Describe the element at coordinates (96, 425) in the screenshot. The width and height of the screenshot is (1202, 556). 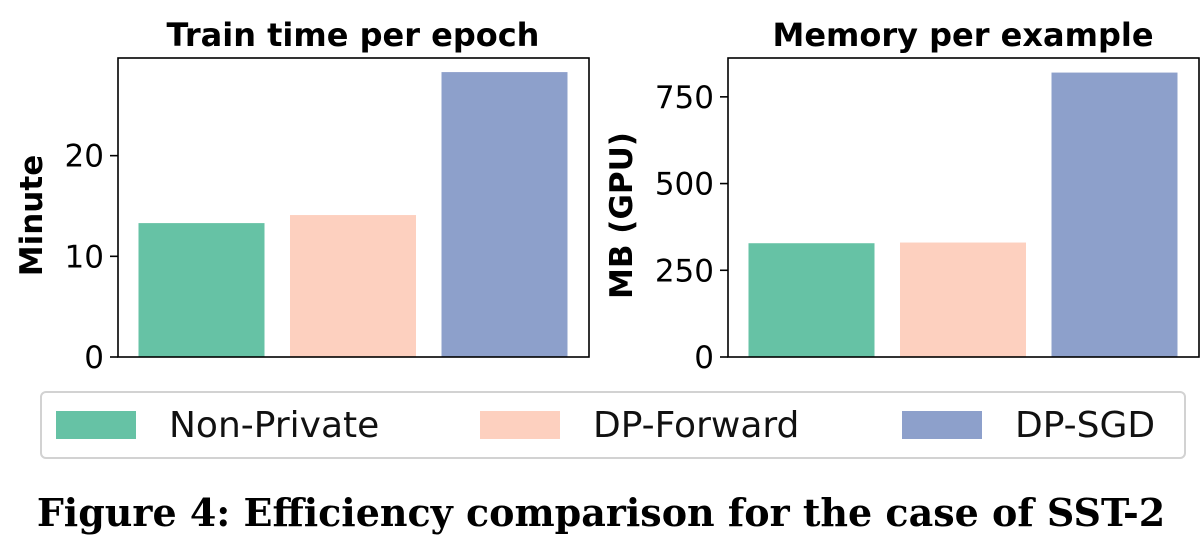
I see `legend-swatch-non-private` at that location.